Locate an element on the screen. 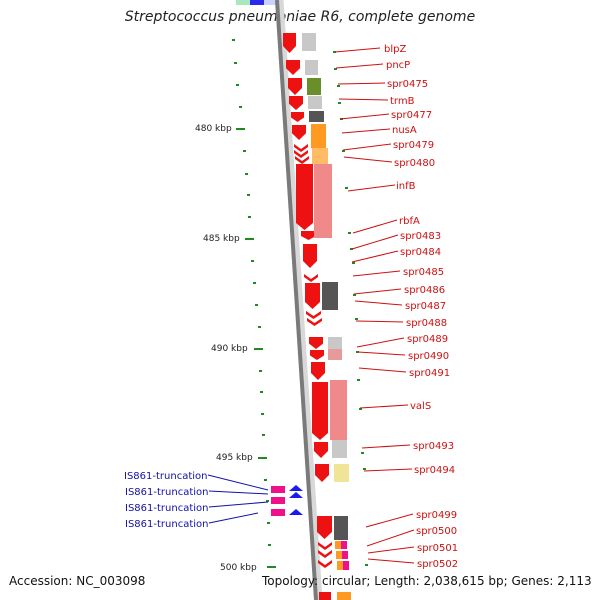  gene-label: valS is located at coordinates (420, 406).